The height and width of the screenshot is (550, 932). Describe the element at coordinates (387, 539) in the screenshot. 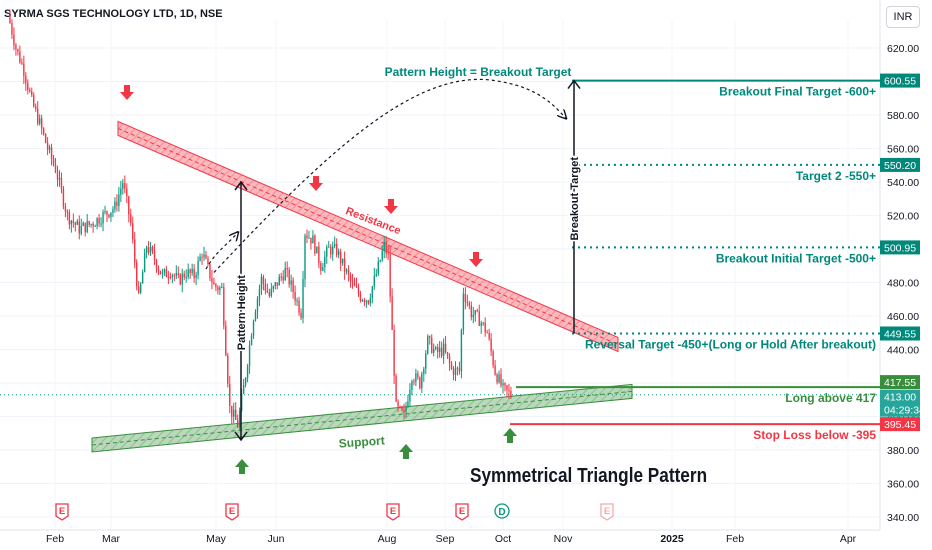

I see `x-tick-label: Aug` at that location.